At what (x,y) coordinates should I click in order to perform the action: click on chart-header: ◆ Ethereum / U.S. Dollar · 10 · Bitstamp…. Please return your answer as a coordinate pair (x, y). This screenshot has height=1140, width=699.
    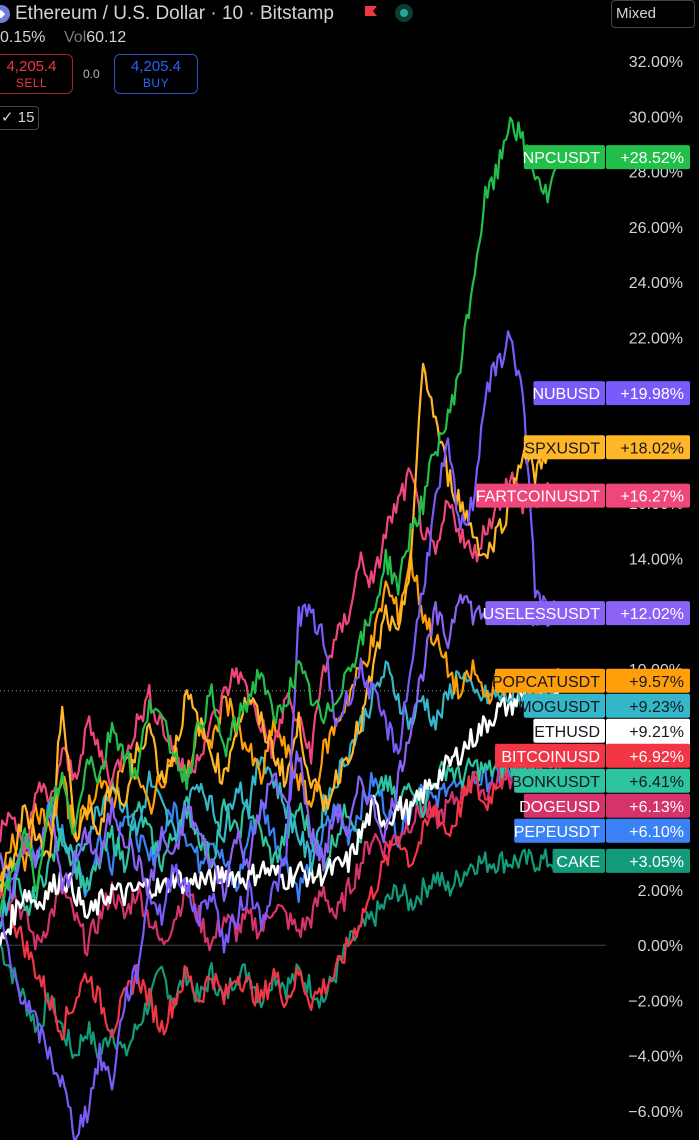
    Looking at the image, I should click on (310, 65).